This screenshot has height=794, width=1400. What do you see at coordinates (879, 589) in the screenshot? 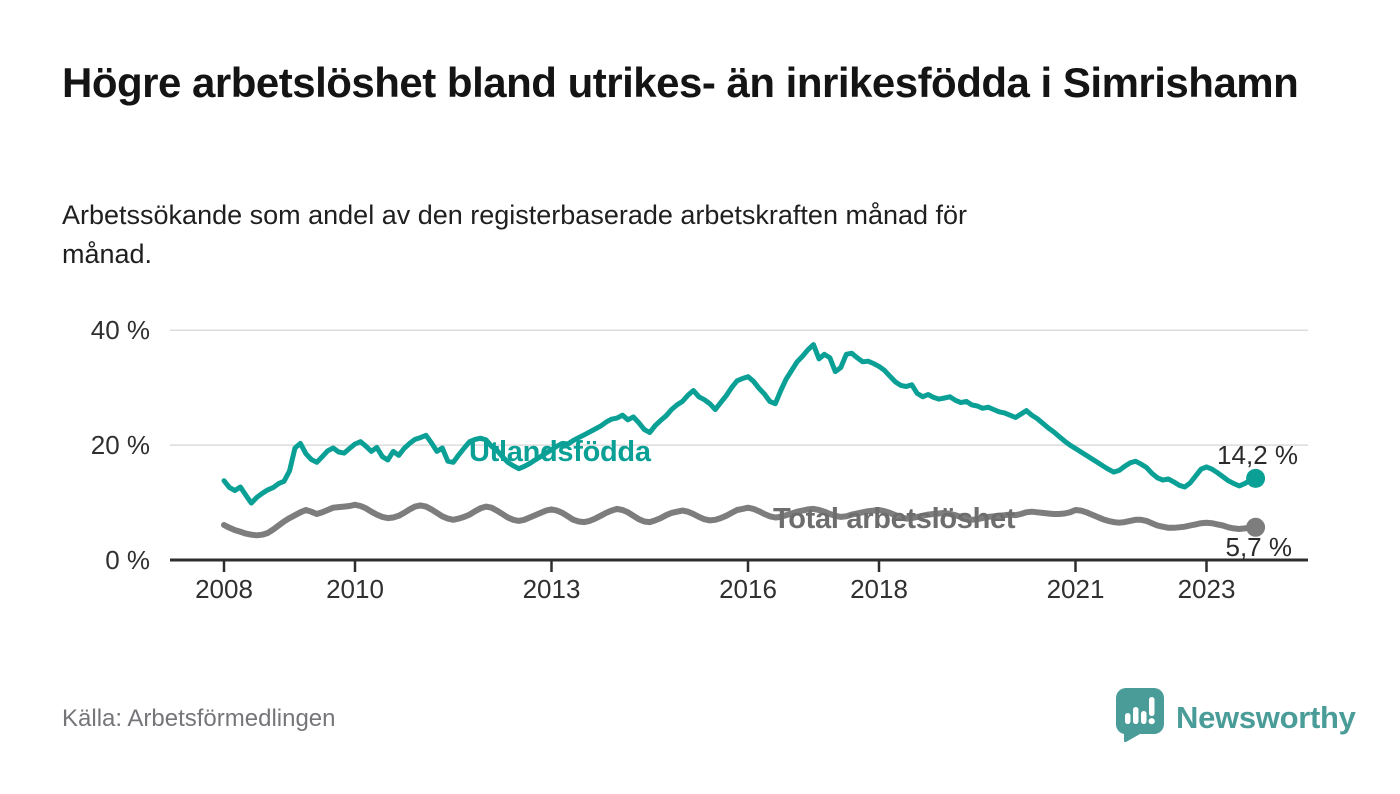
I see `x-tick-label: 2018` at bounding box center [879, 589].